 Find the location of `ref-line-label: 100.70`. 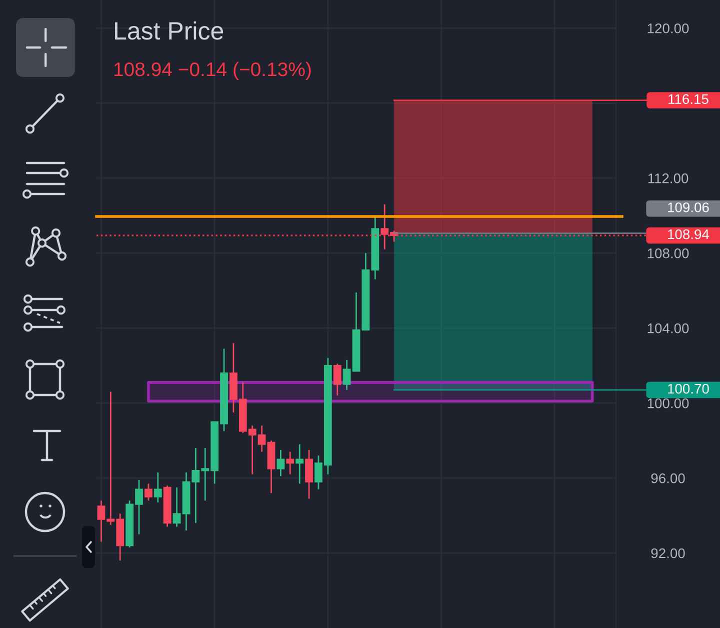

ref-line-label: 100.70 is located at coordinates (688, 389).